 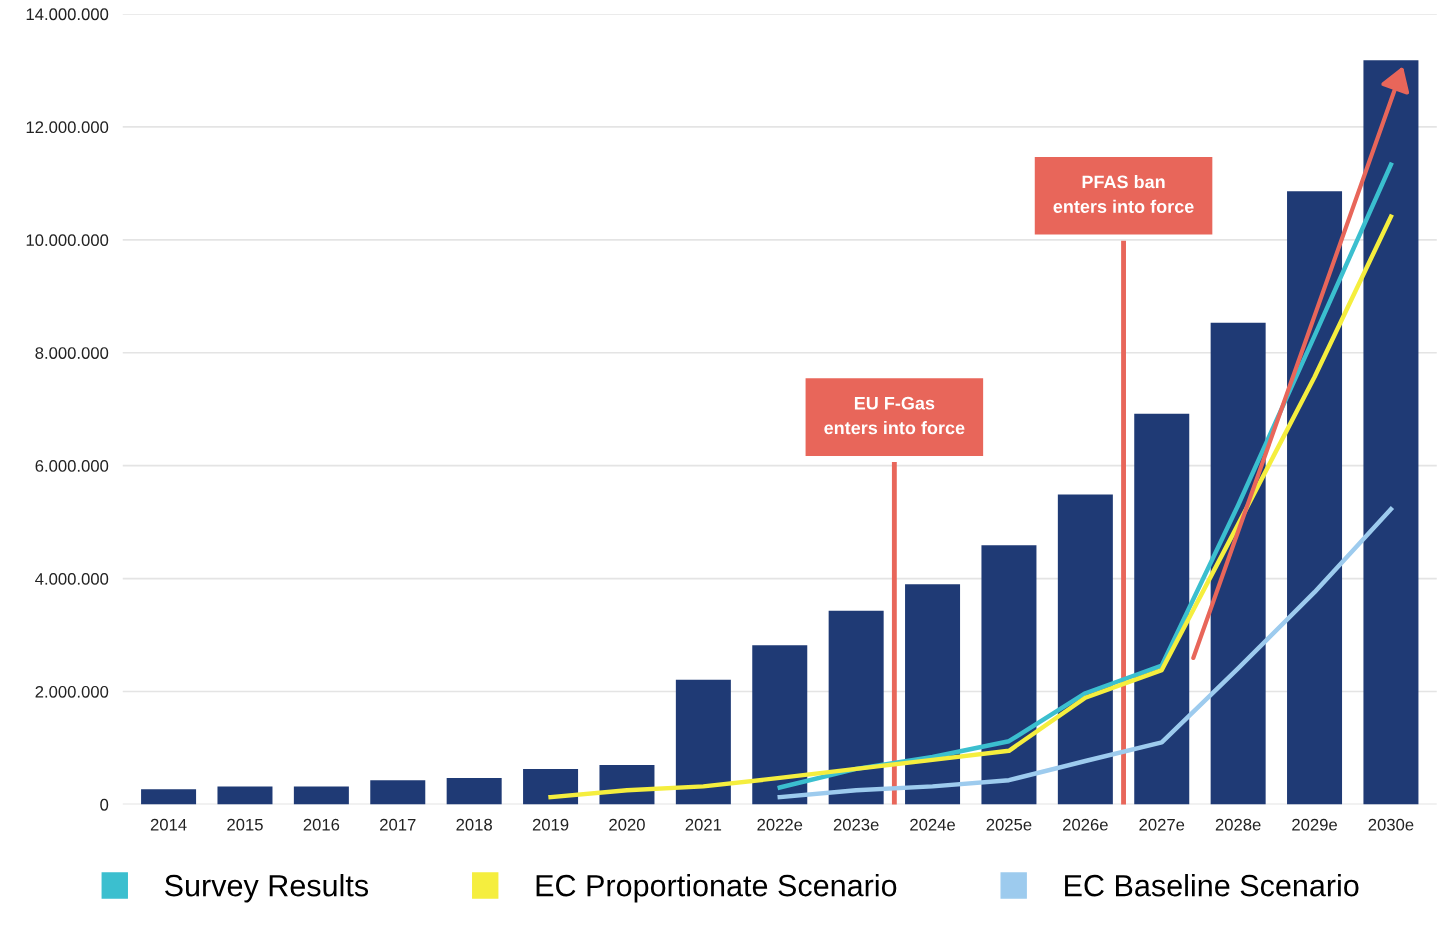 What do you see at coordinates (1314, 824) in the screenshot?
I see `x-tick-label: 2029e` at bounding box center [1314, 824].